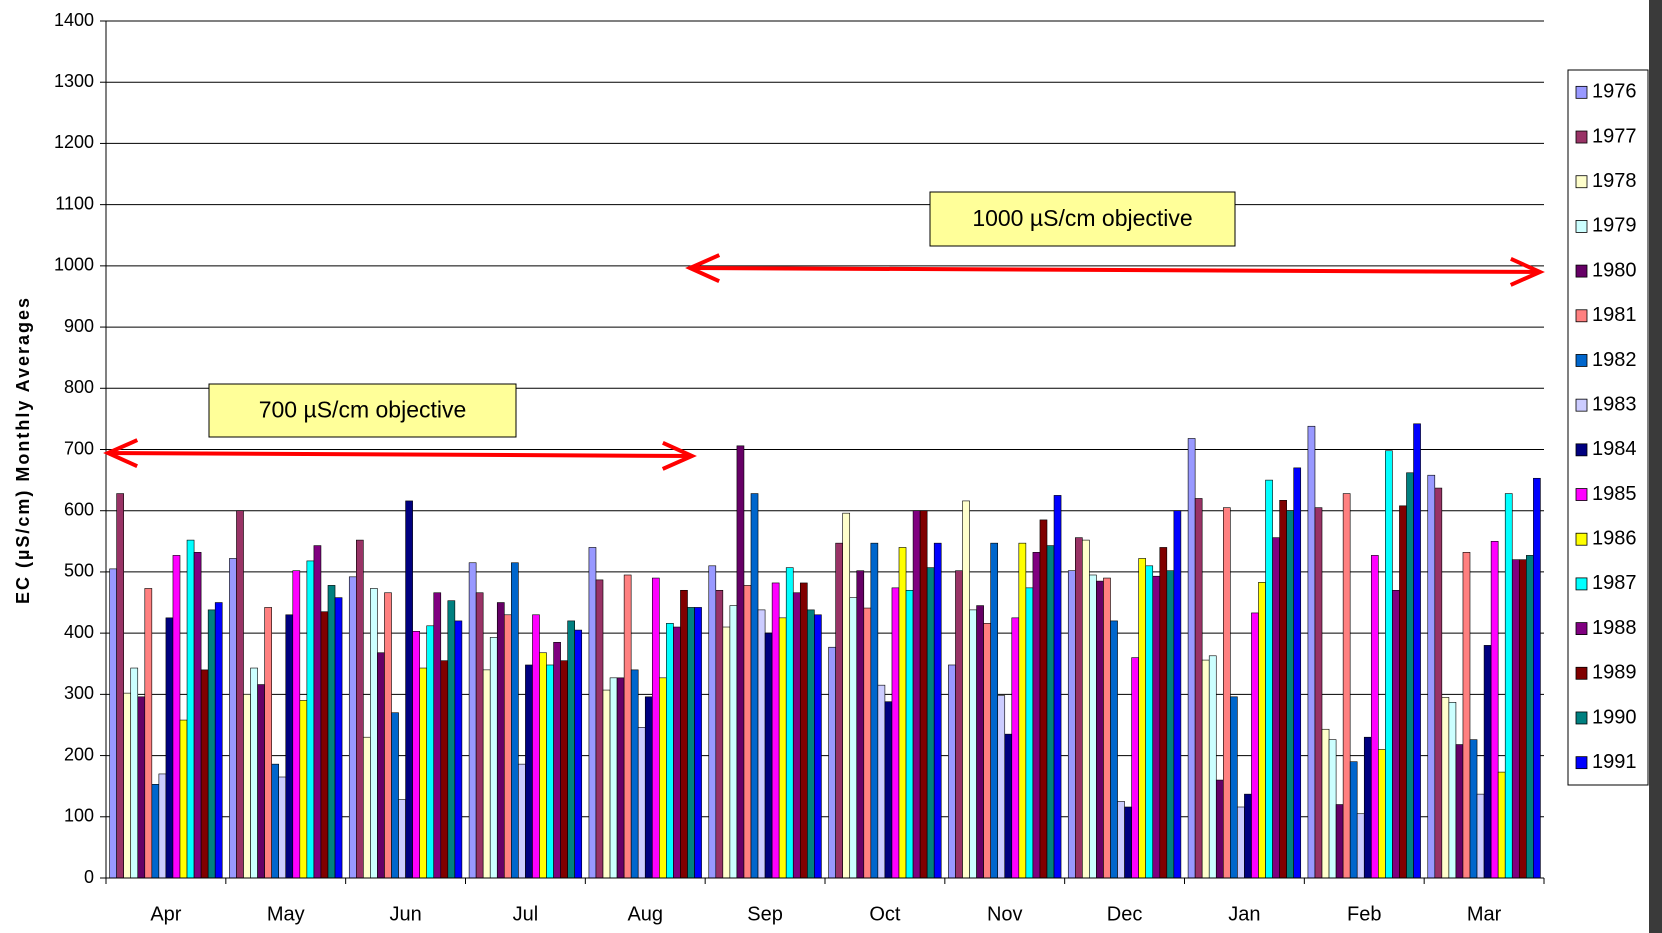  Describe the element at coordinates (1614, 404) in the screenshot. I see `legend-label: 1983` at that location.